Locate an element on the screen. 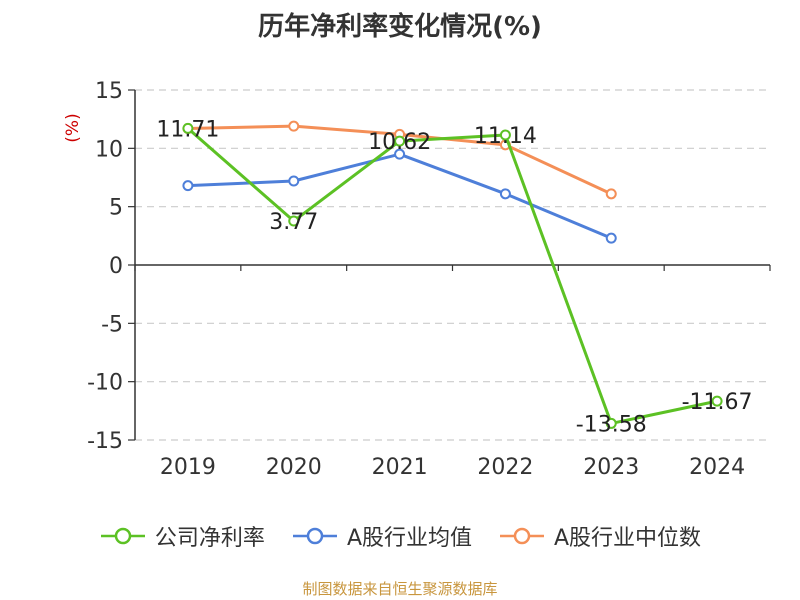 The width and height of the screenshot is (800, 600). x-tick-label: 2024 is located at coordinates (717, 467).